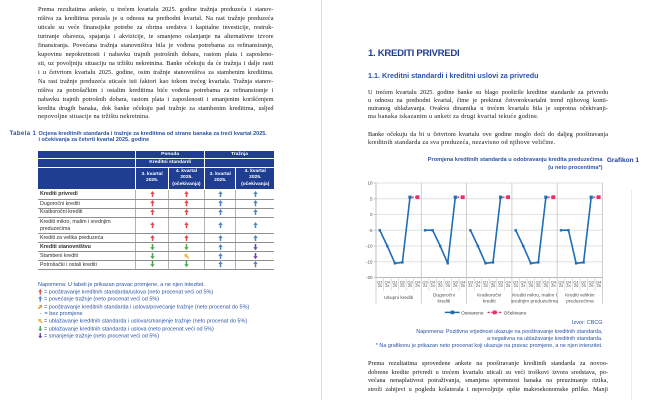 This screenshot has height=400, width=645. I want to click on svg-text: preduzećima, so click(580, 301).